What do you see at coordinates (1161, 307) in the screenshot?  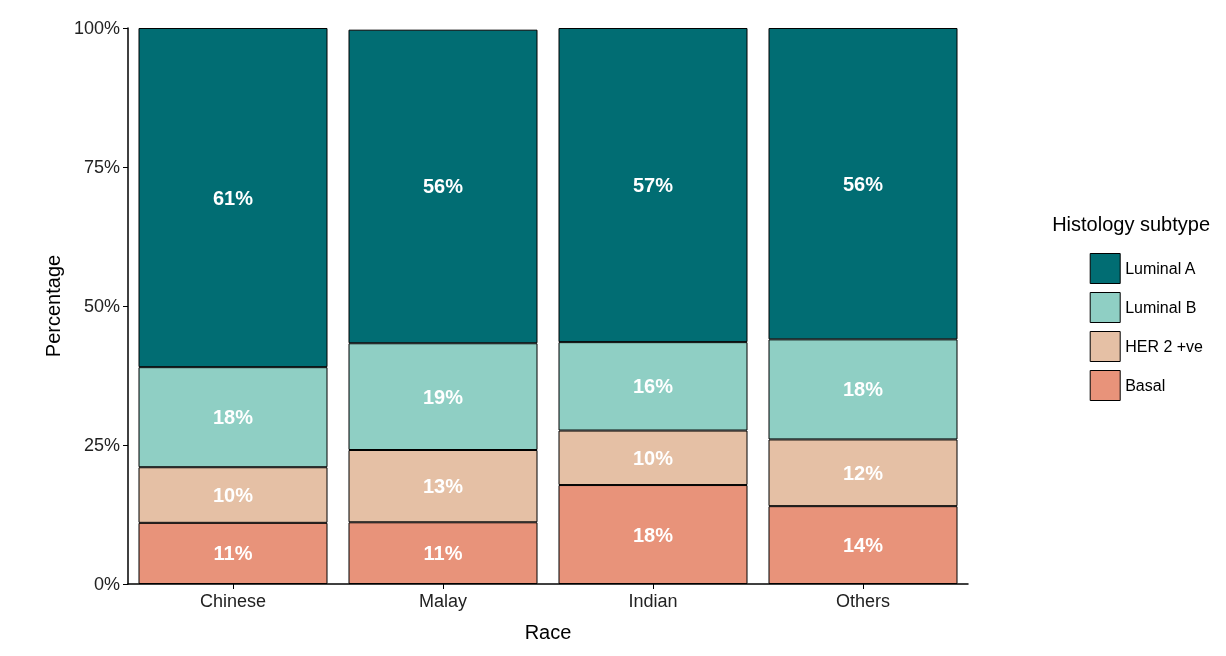 I see `legend-label: Luminal B` at bounding box center [1161, 307].